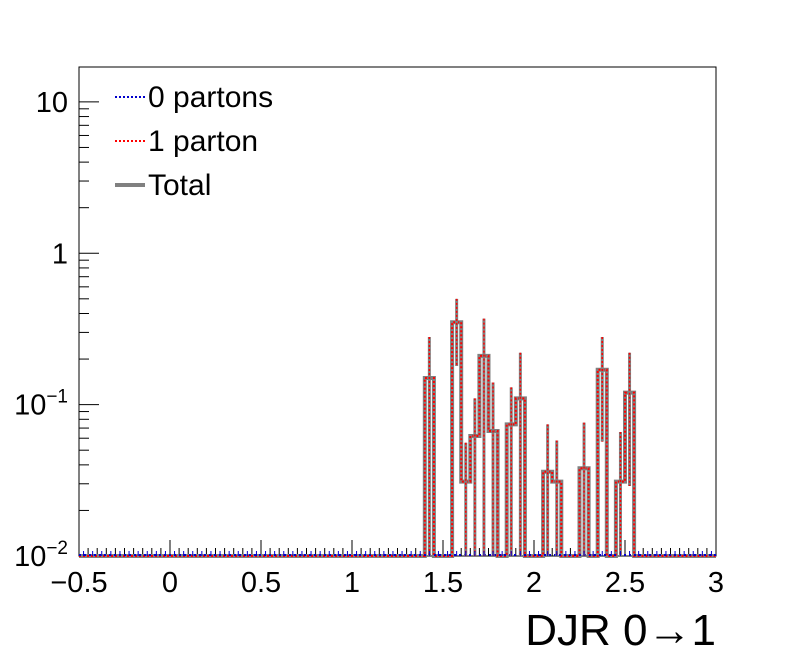  What do you see at coordinates (60, 254) in the screenshot?
I see `y-tick-label: 1` at bounding box center [60, 254].